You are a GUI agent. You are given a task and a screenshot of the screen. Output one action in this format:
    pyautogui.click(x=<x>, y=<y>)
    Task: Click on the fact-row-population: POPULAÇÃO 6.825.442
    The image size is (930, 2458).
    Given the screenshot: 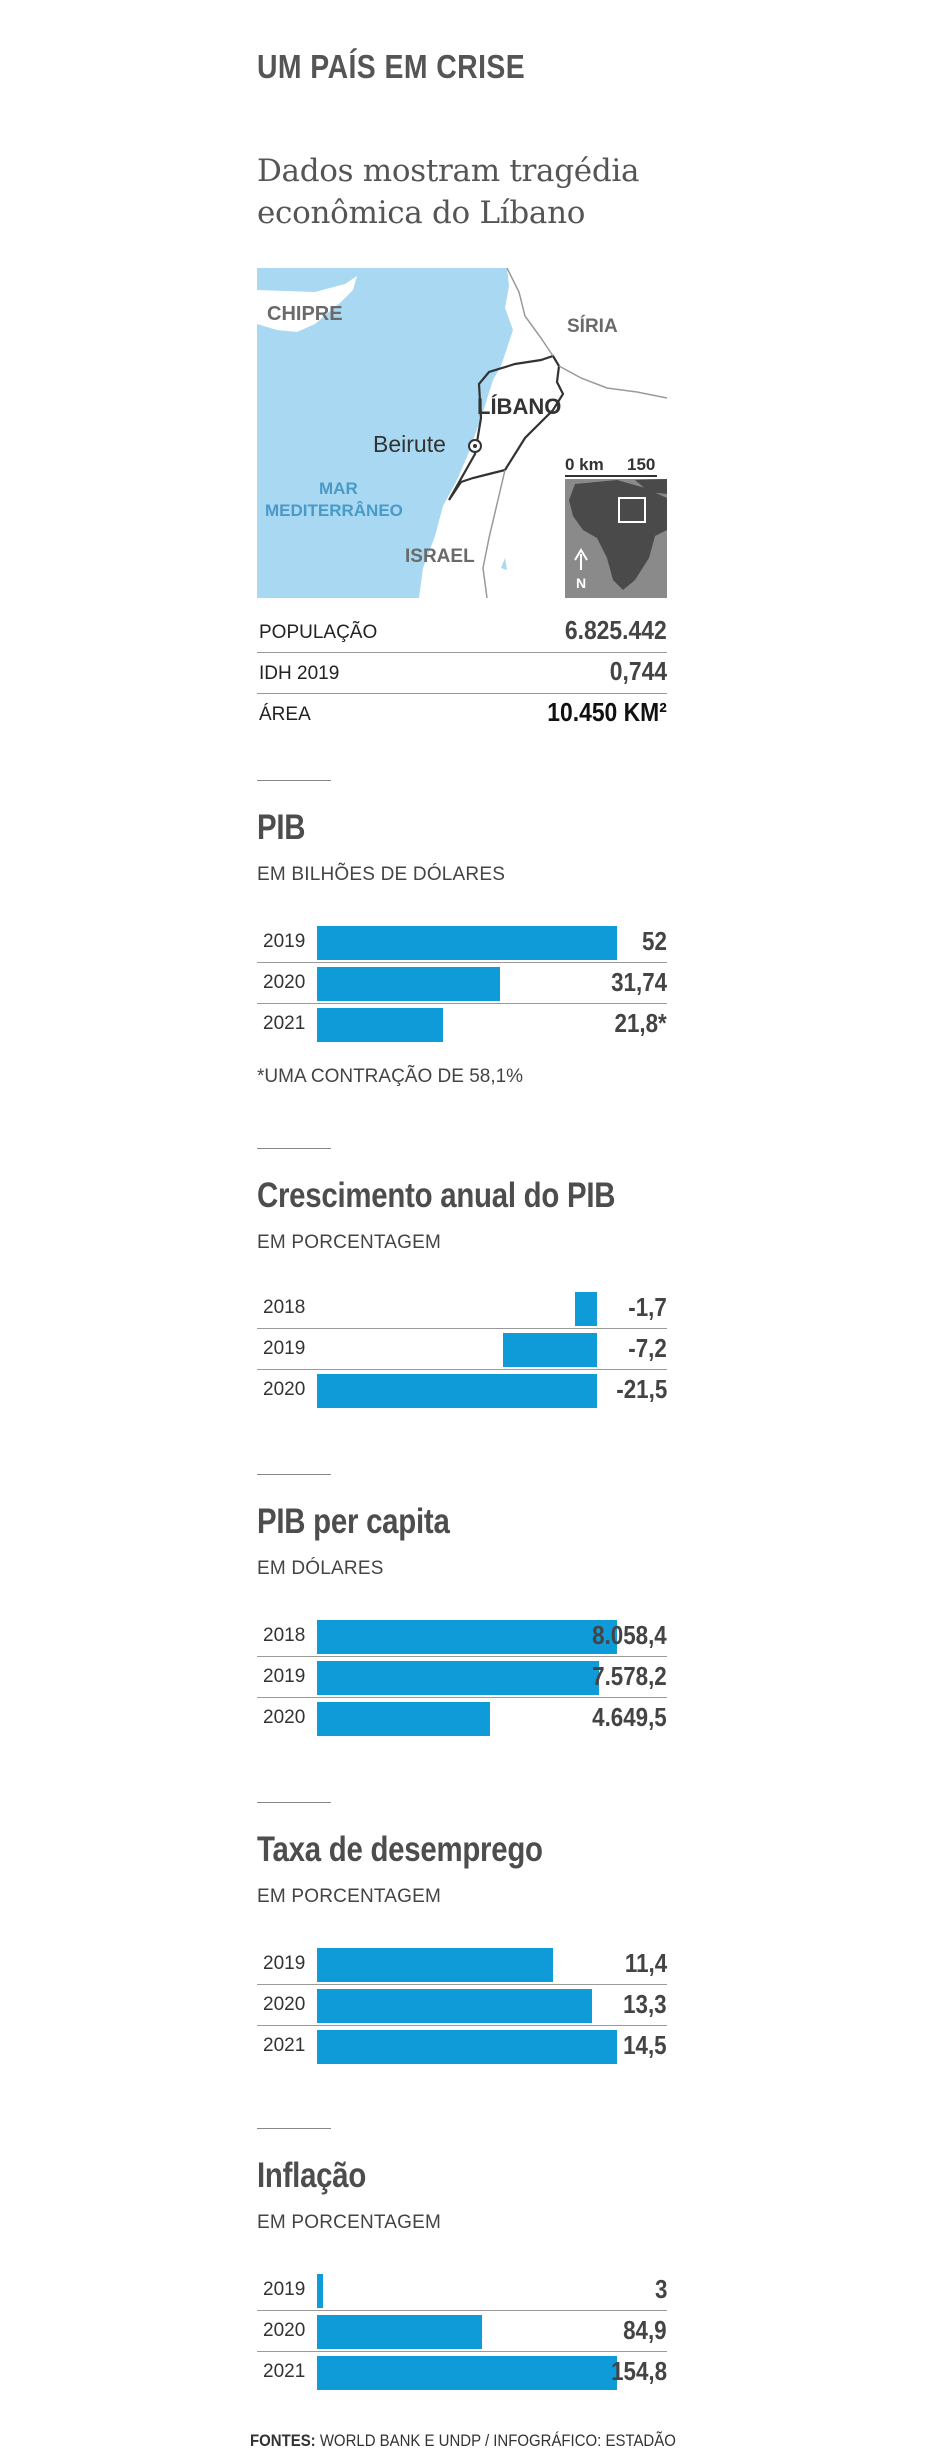 What is the action you would take?
    pyautogui.click(x=462, y=632)
    